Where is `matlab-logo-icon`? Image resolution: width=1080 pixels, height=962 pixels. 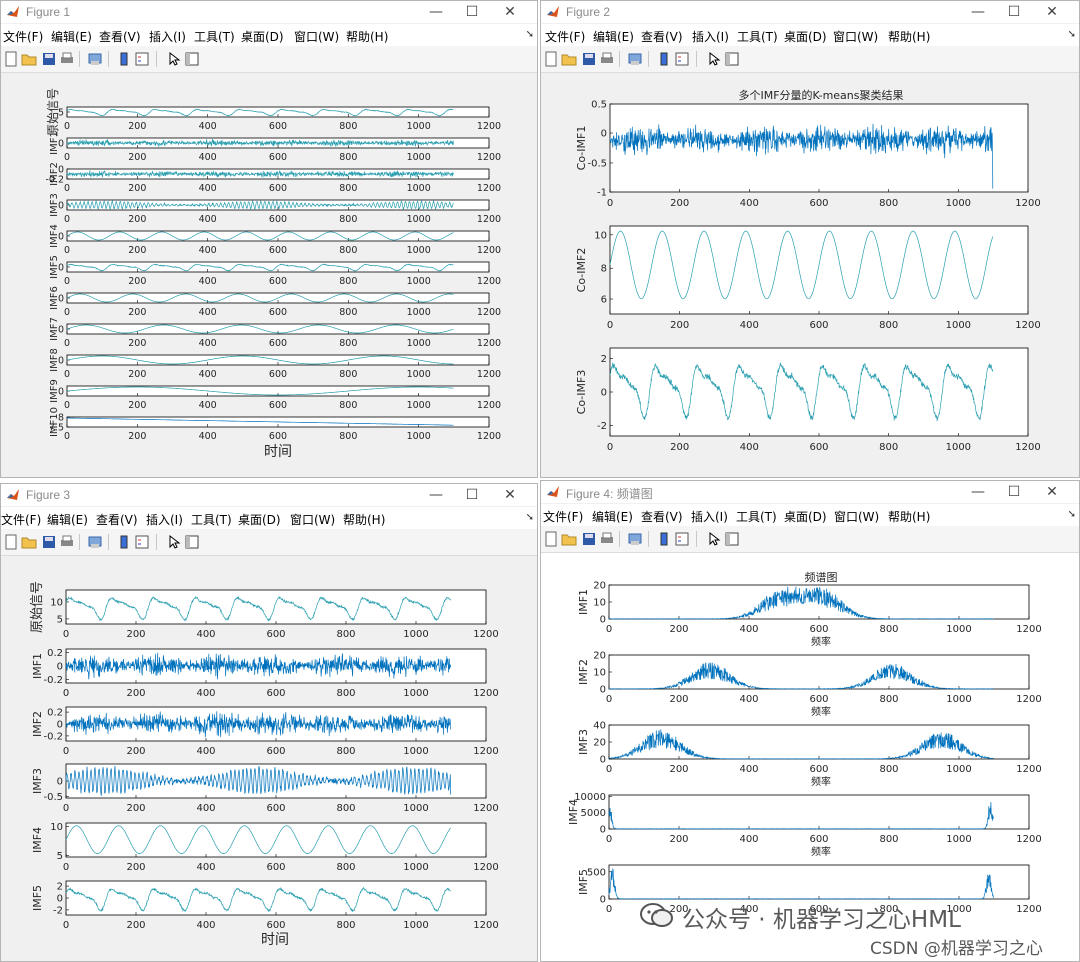
matlab-logo-icon is located at coordinates (553, 11).